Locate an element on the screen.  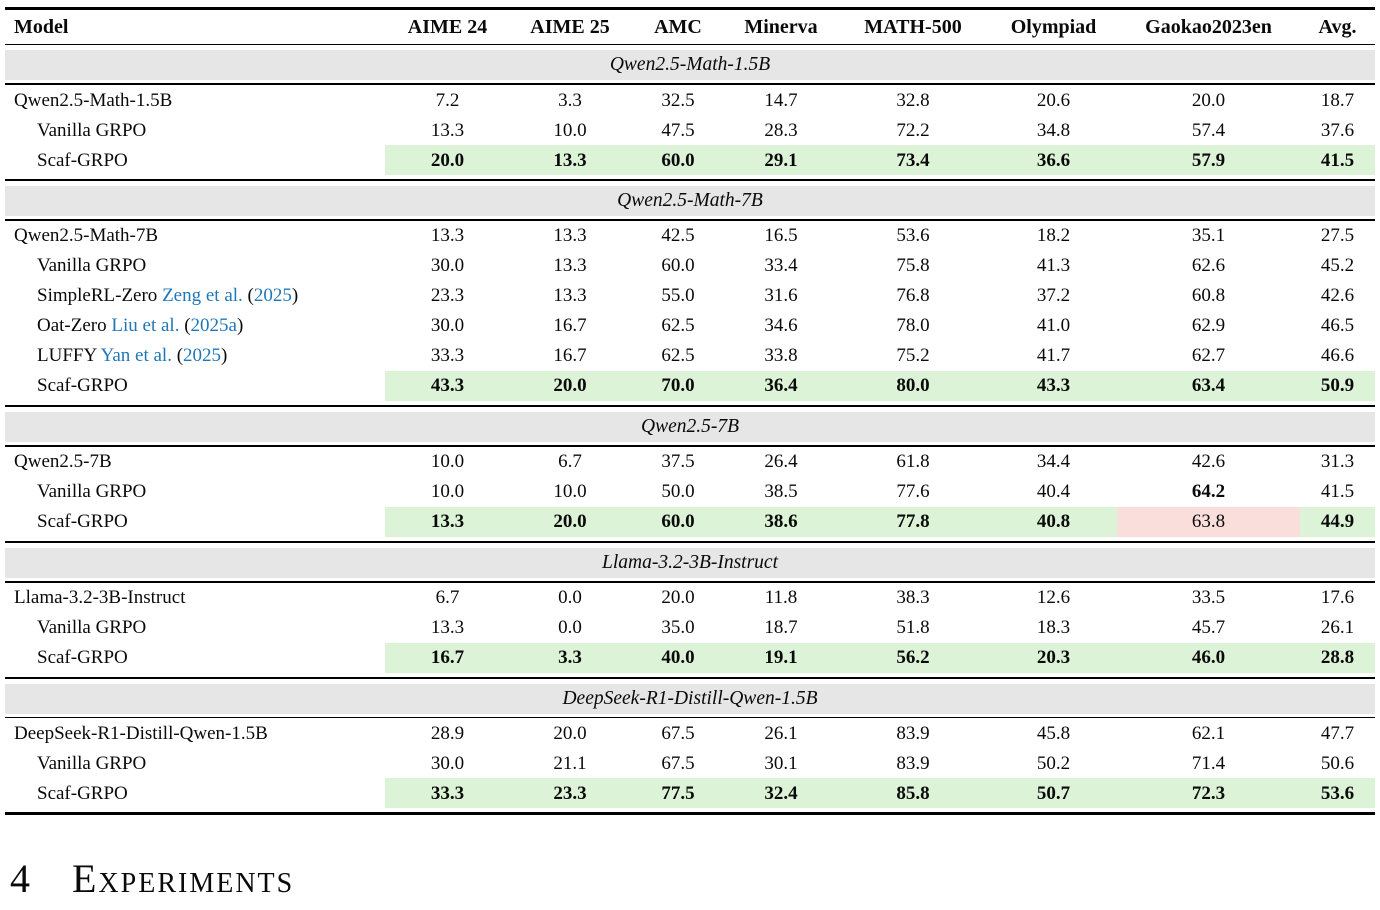
score-cell: 30.0 is located at coordinates (447, 763).